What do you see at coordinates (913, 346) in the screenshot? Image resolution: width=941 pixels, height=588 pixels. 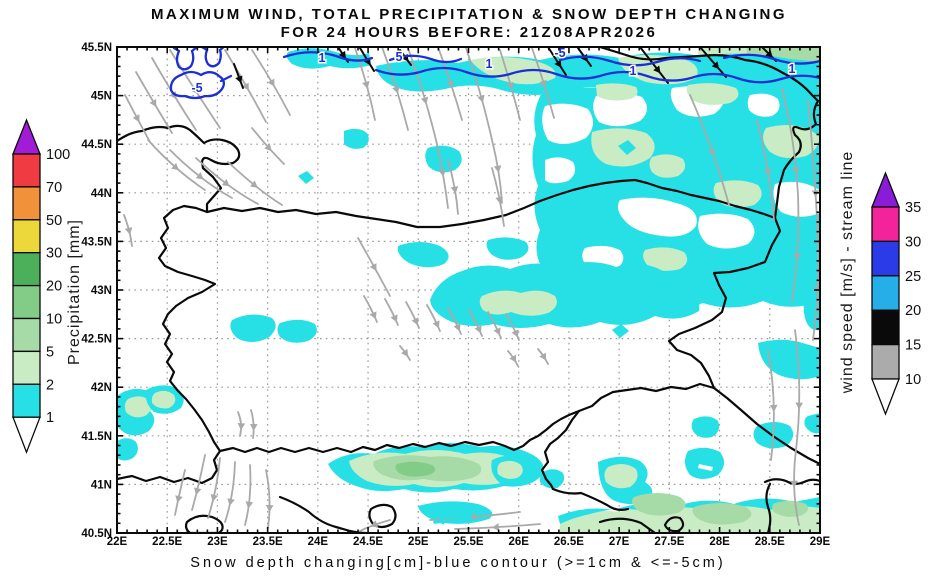 I see `wind-speed-colorbar-tick-label: 15` at bounding box center [913, 346].